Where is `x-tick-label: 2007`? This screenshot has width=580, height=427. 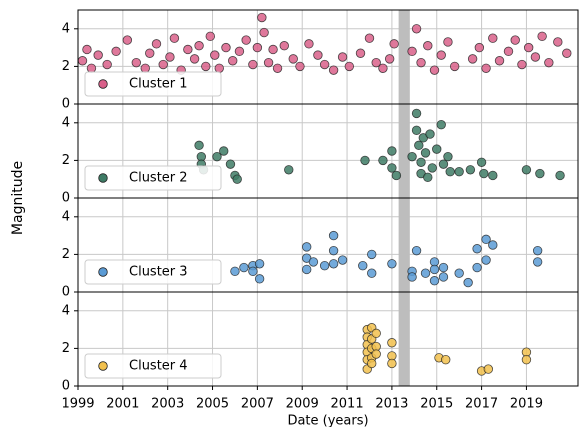 x-tick-label: 2007 is located at coordinates (257, 404).